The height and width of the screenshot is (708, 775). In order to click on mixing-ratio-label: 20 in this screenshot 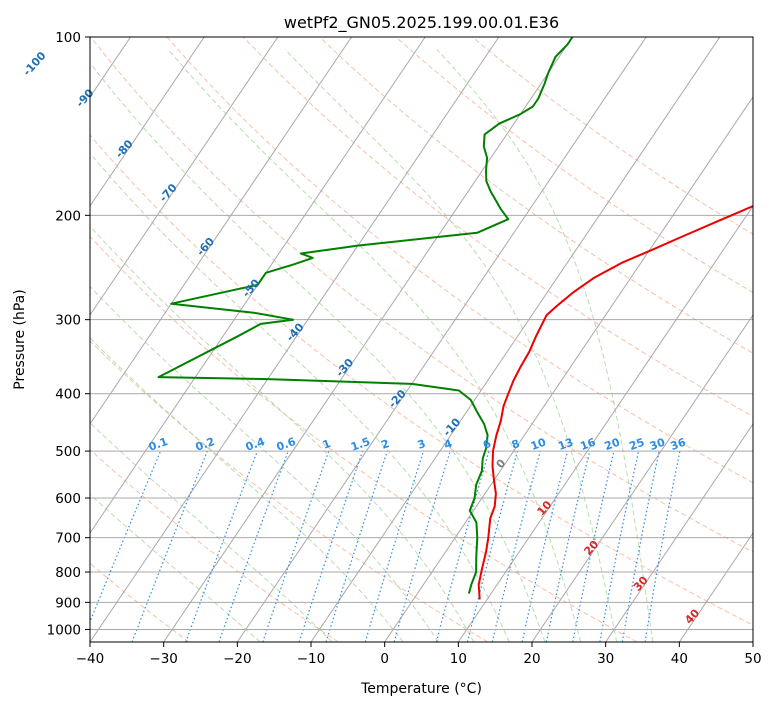, I will do `click(612, 445)`.